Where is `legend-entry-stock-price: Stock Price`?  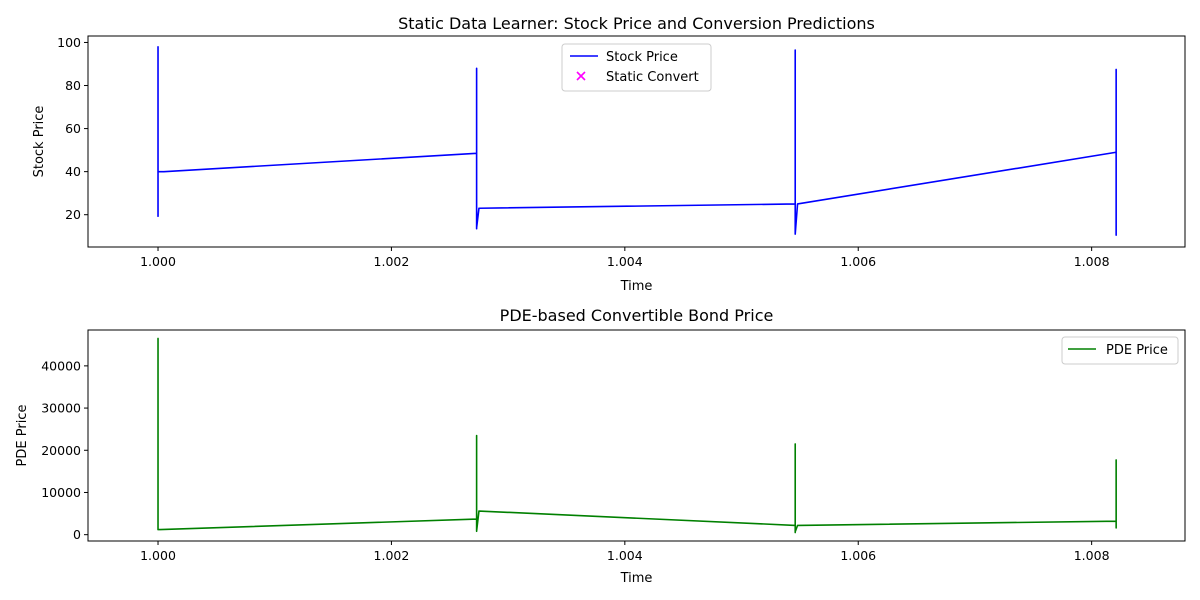
legend-entry-stock-price: Stock Price is located at coordinates (642, 57).